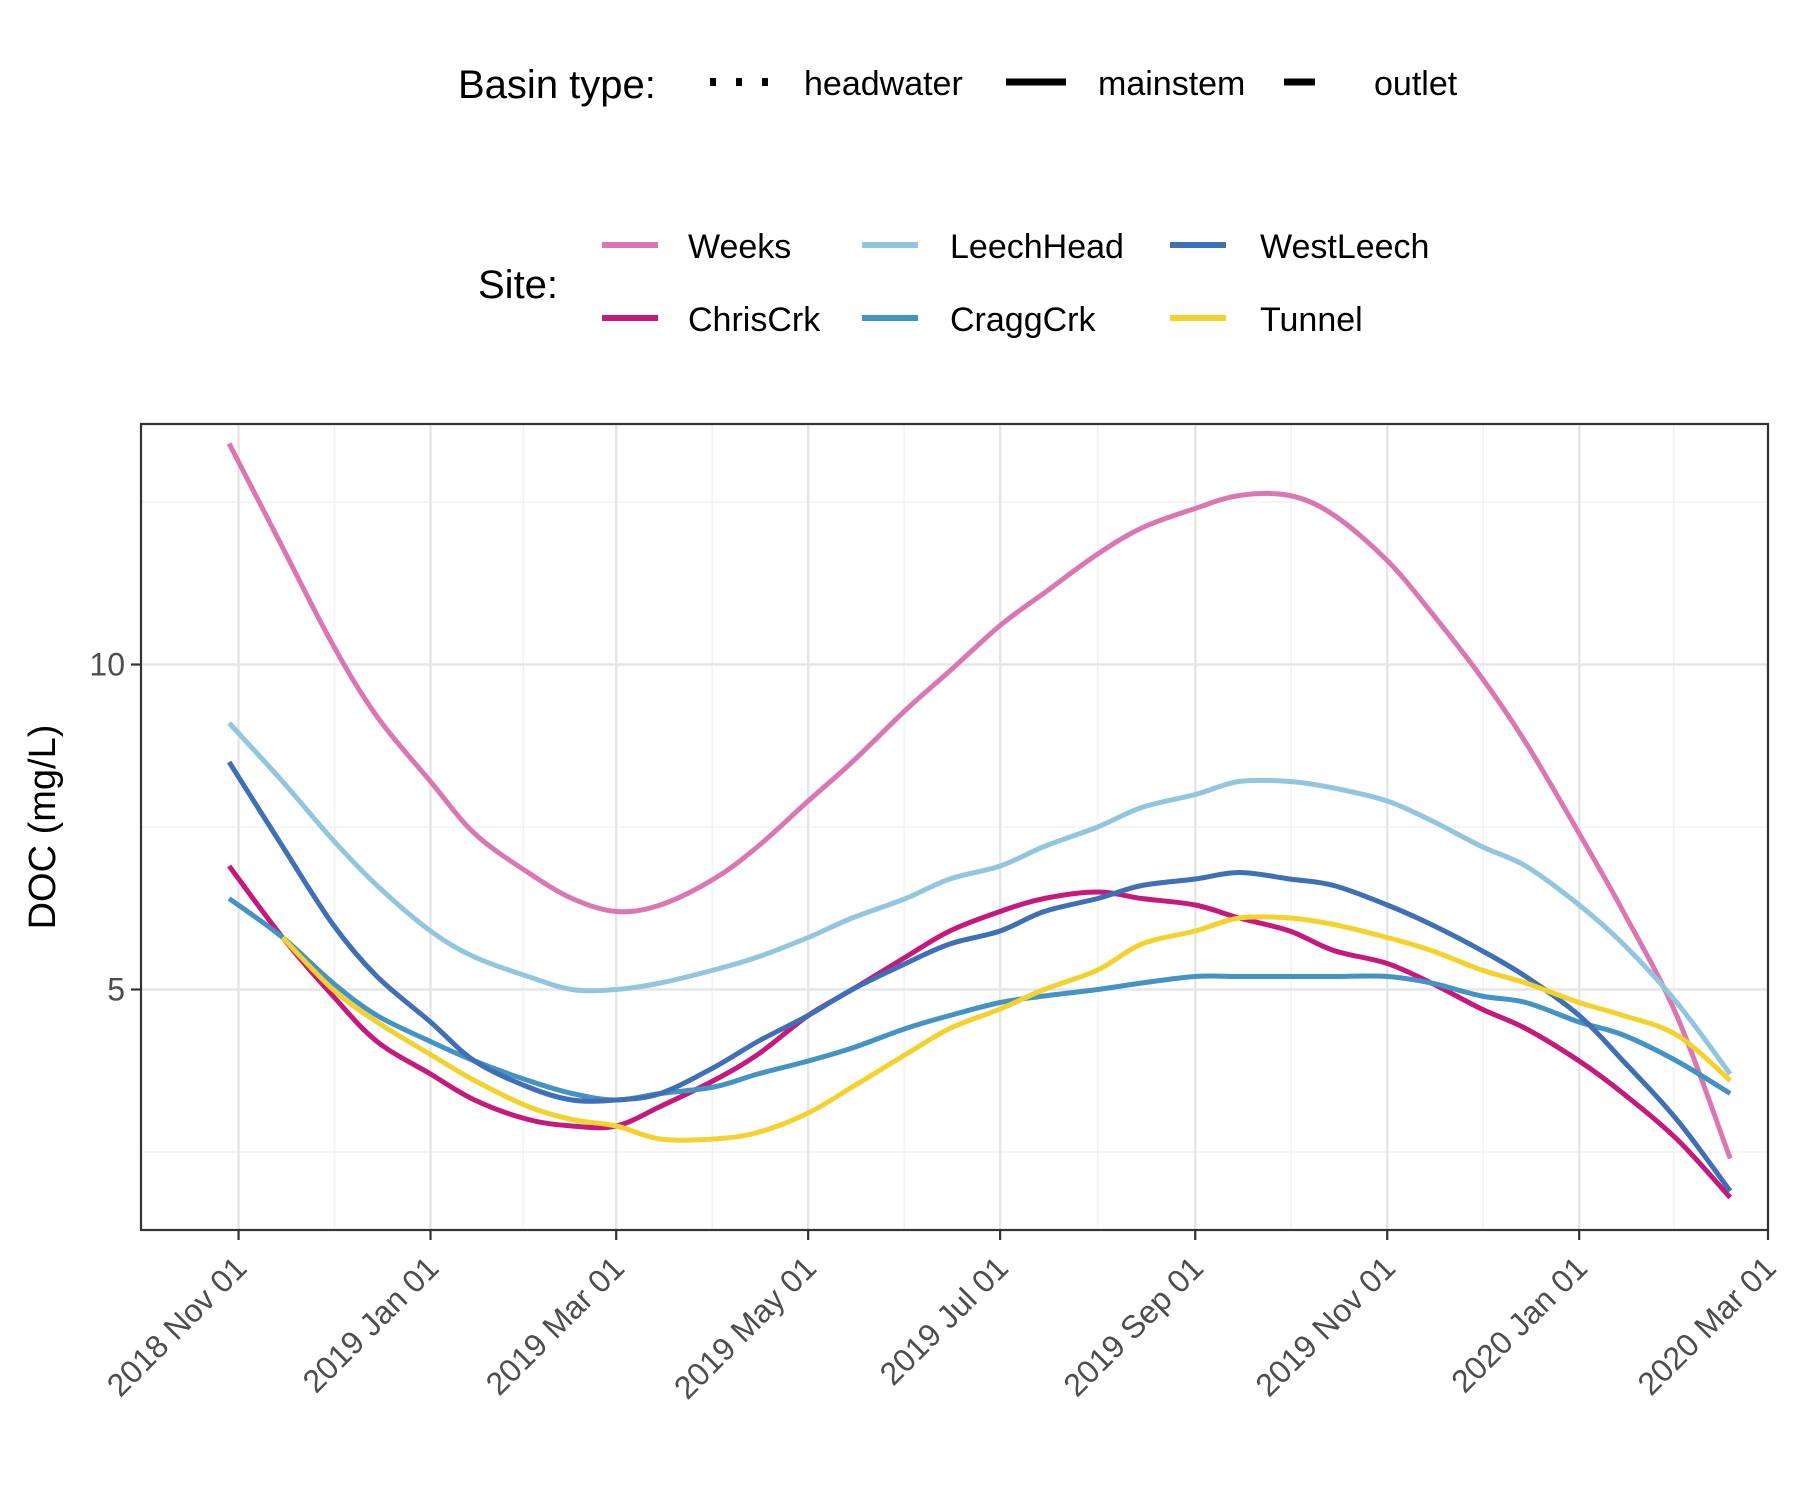 The image size is (1800, 1500). What do you see at coordinates (1037, 247) in the screenshot?
I see `legend-label-leechhead: LeechHead` at bounding box center [1037, 247].